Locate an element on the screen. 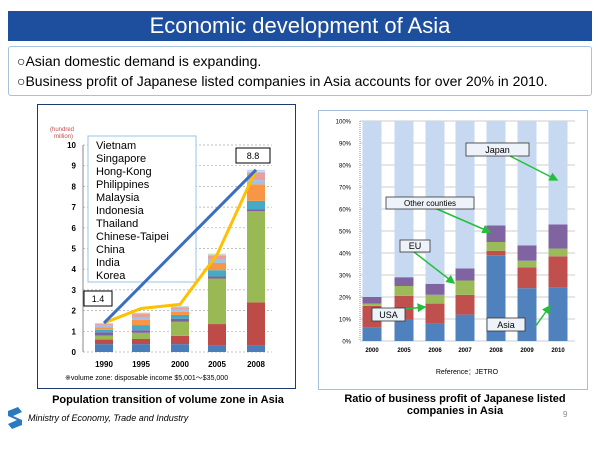 This screenshot has width=600, height=450. y-tick-label: 9 is located at coordinates (74, 166).